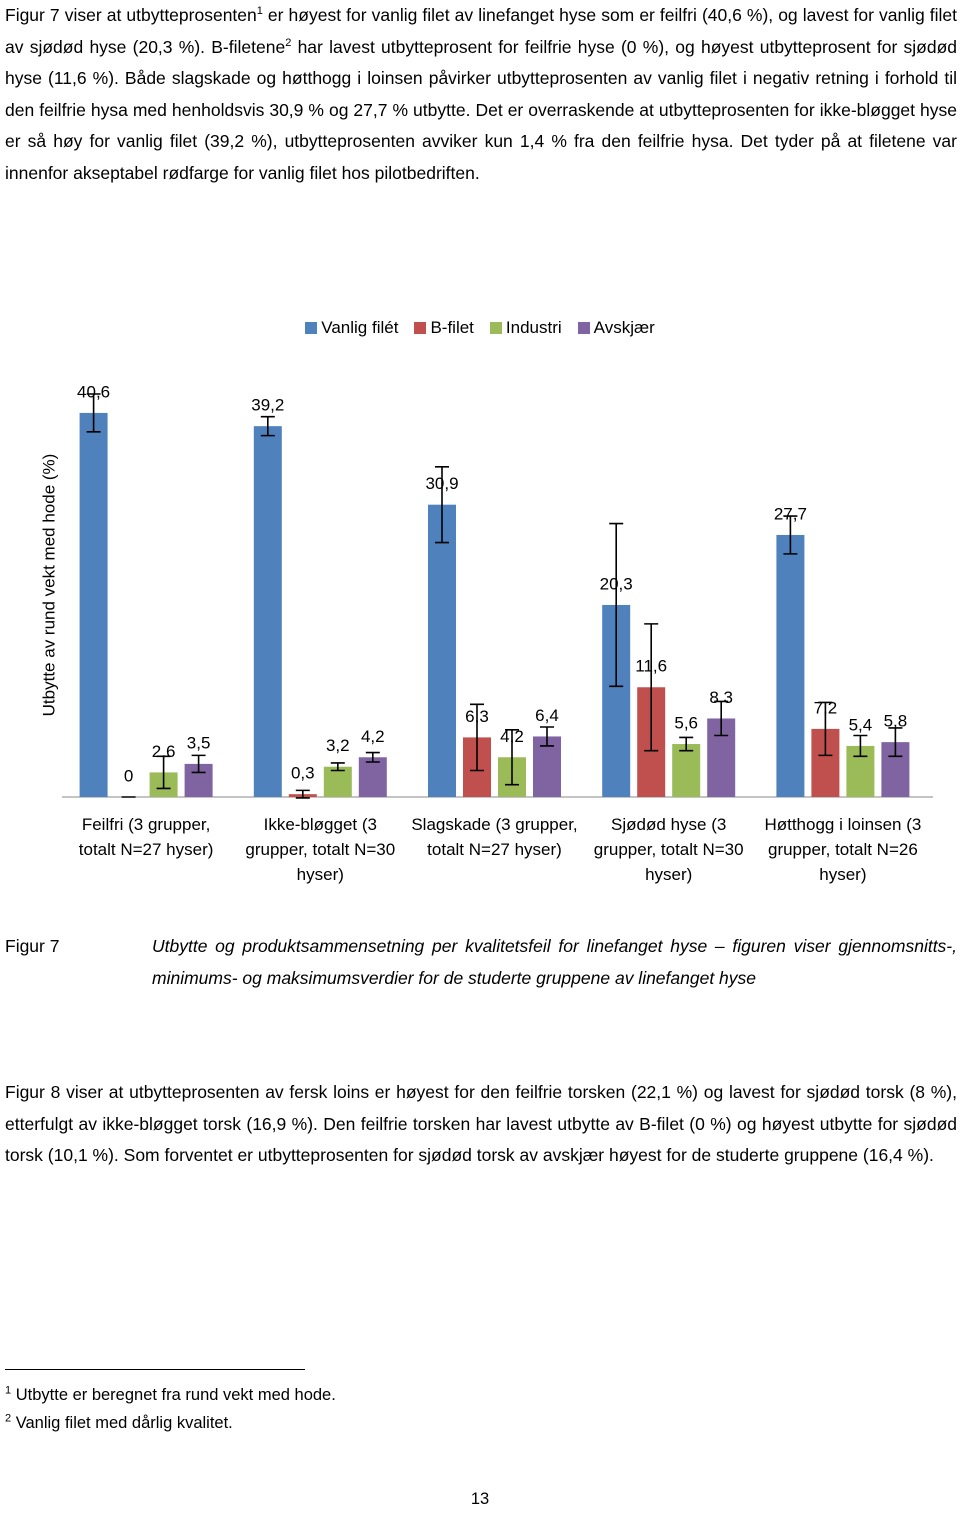  I want to click on data-label: 3,5, so click(199, 742).